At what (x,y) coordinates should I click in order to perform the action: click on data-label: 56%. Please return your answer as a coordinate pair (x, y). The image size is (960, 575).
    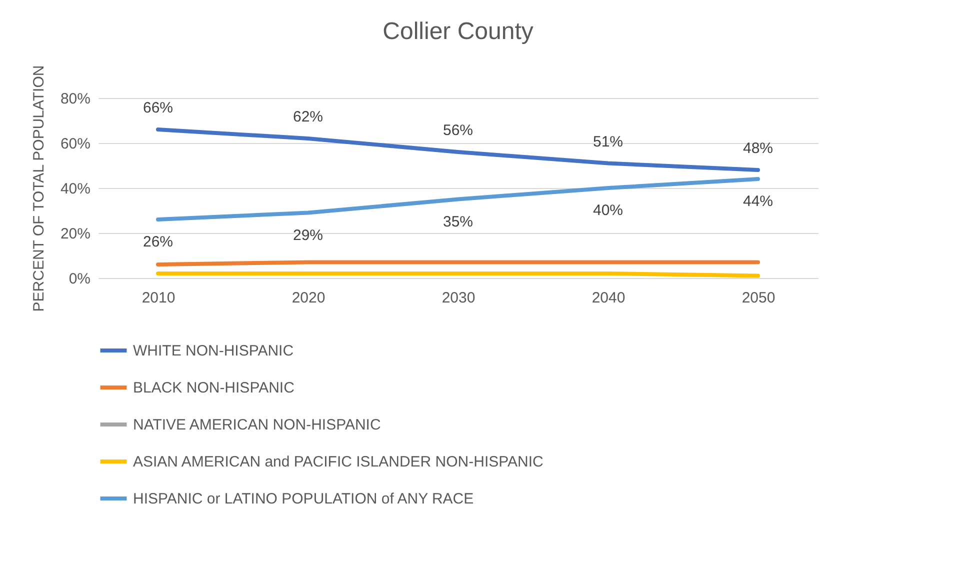
    Looking at the image, I should click on (458, 130).